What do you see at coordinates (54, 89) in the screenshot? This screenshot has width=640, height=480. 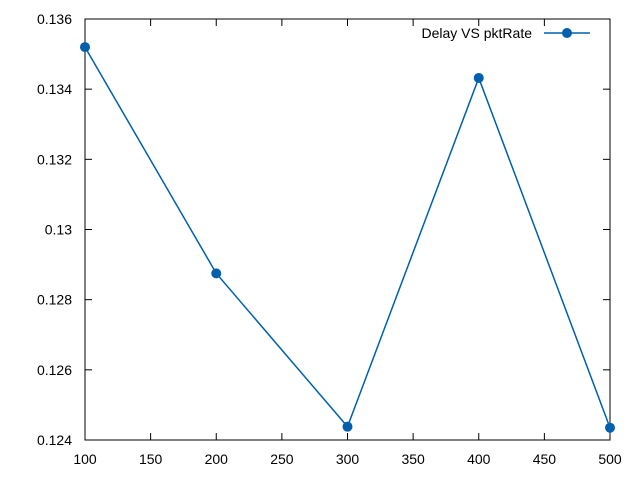 I see `y-tick-label: 0.134` at bounding box center [54, 89].